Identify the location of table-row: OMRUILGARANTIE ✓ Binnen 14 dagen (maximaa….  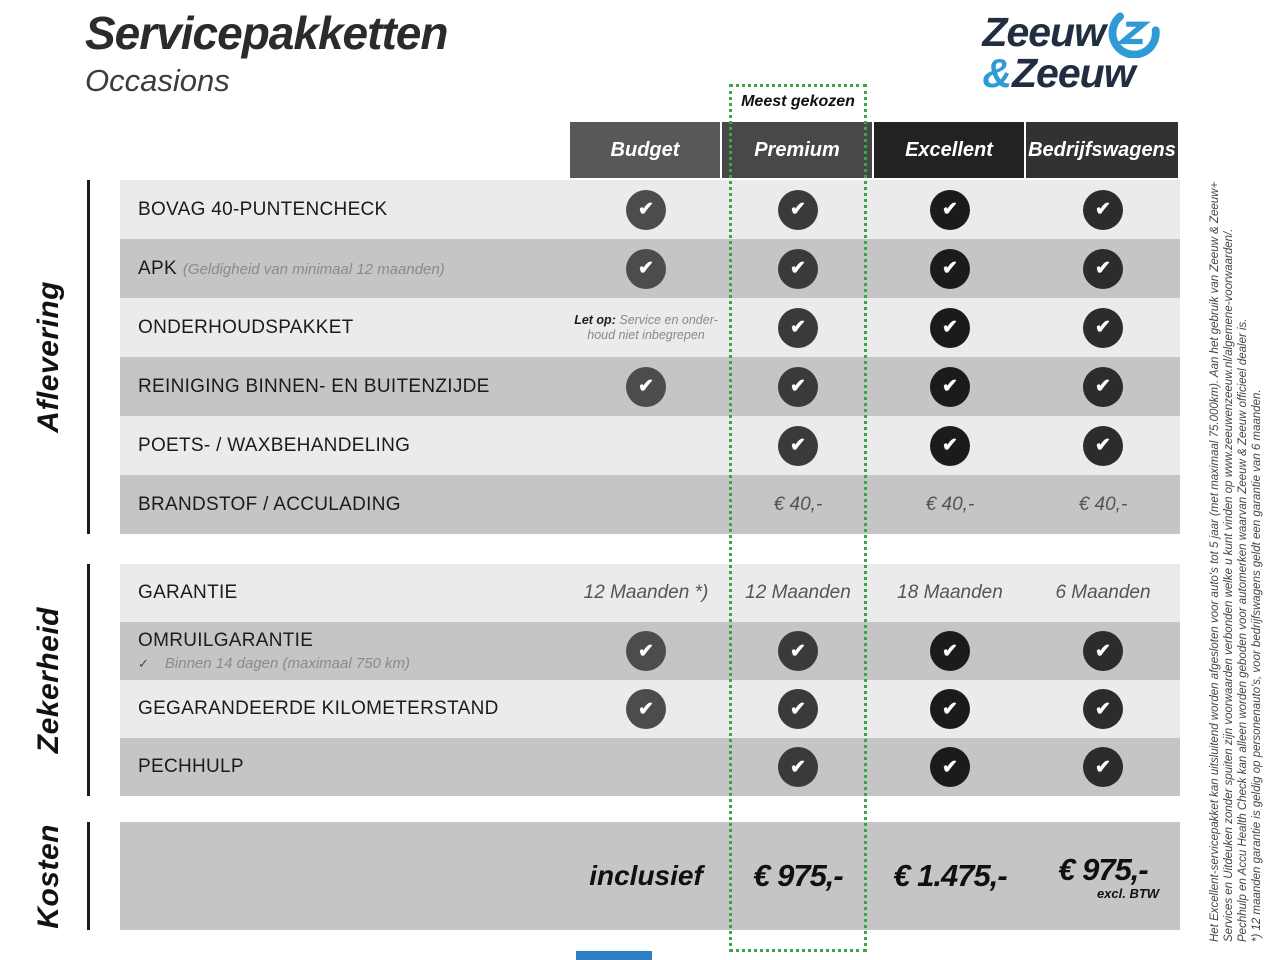
(650, 651).